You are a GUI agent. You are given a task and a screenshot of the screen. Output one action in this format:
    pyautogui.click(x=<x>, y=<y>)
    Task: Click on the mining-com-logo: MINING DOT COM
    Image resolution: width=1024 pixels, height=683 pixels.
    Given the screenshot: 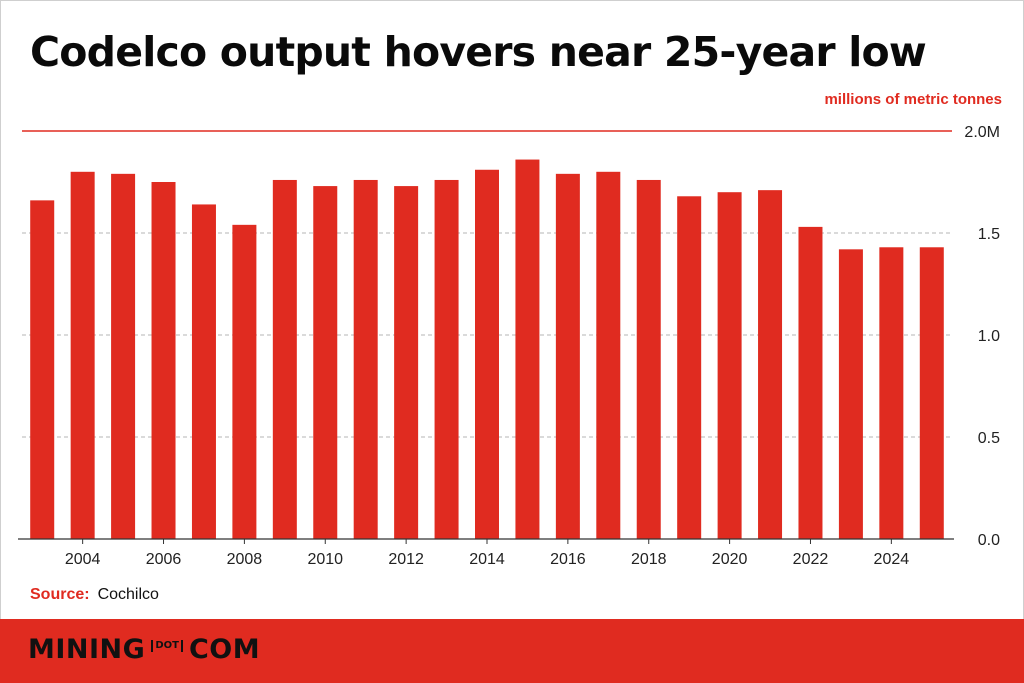 What is the action you would take?
    pyautogui.click(x=144, y=649)
    